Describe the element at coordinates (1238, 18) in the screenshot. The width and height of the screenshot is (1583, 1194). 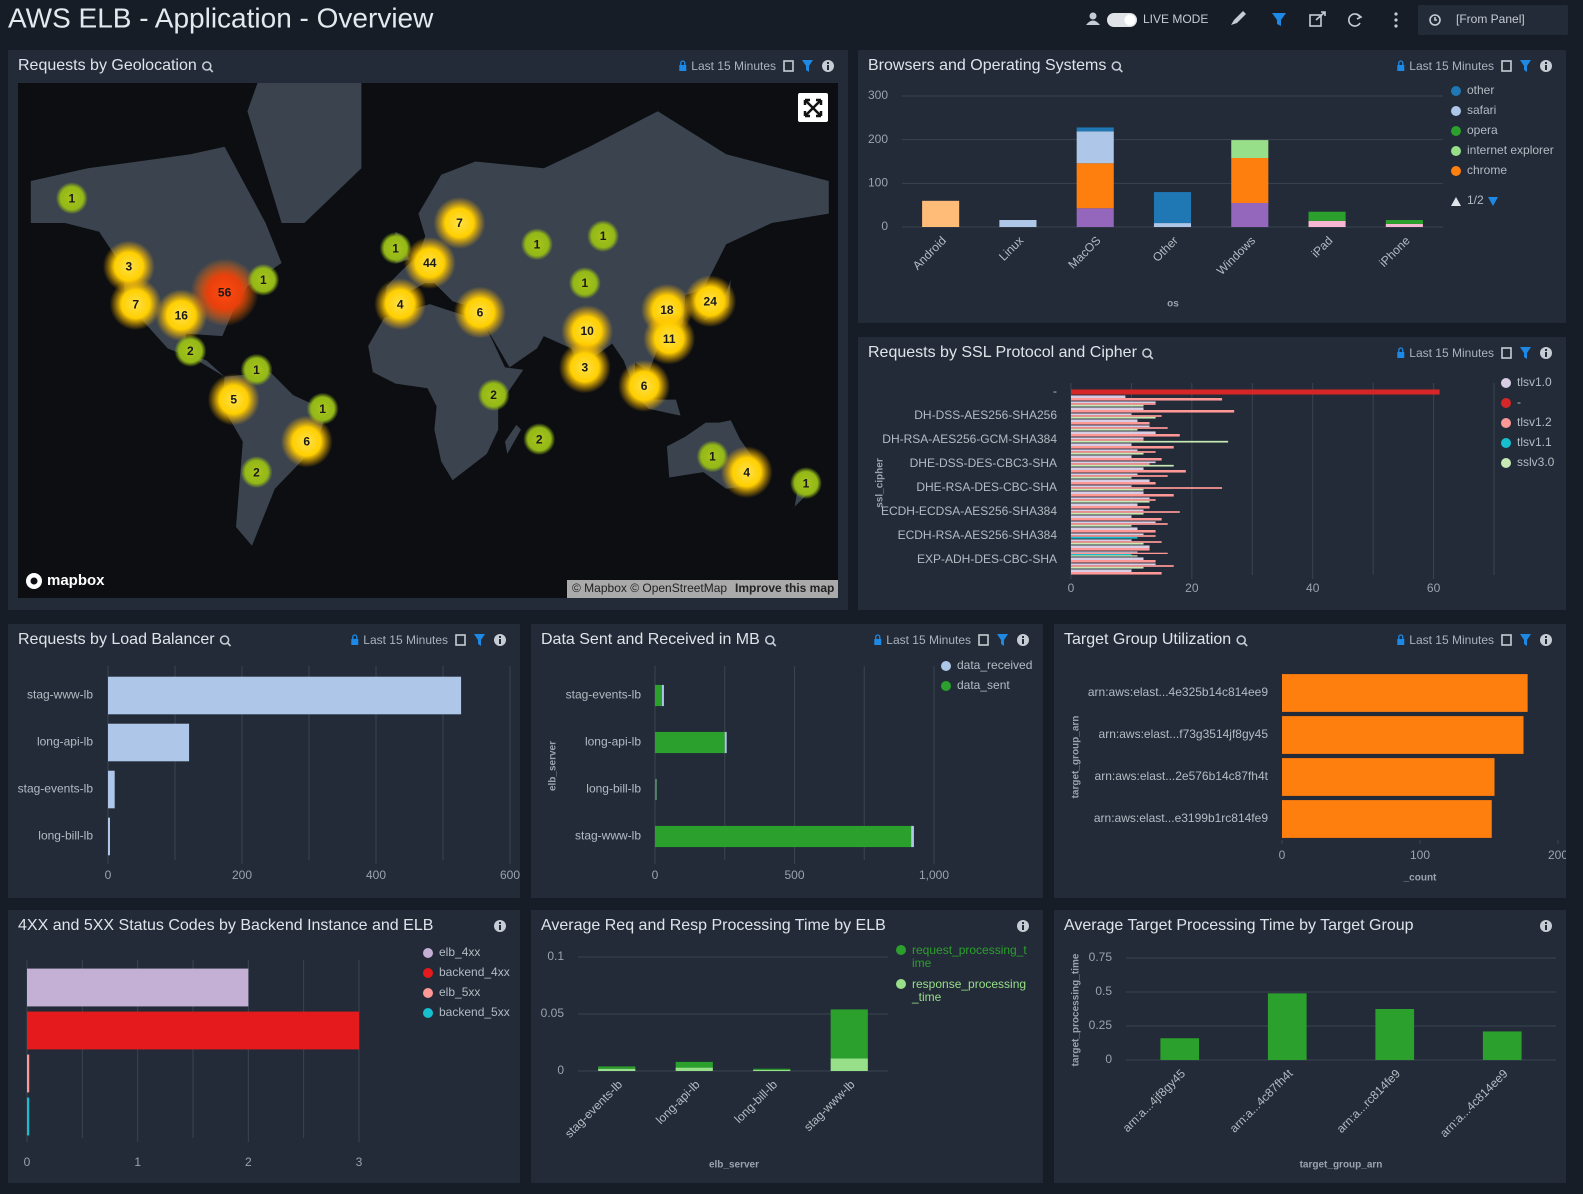
I see `edit-icon` at that location.